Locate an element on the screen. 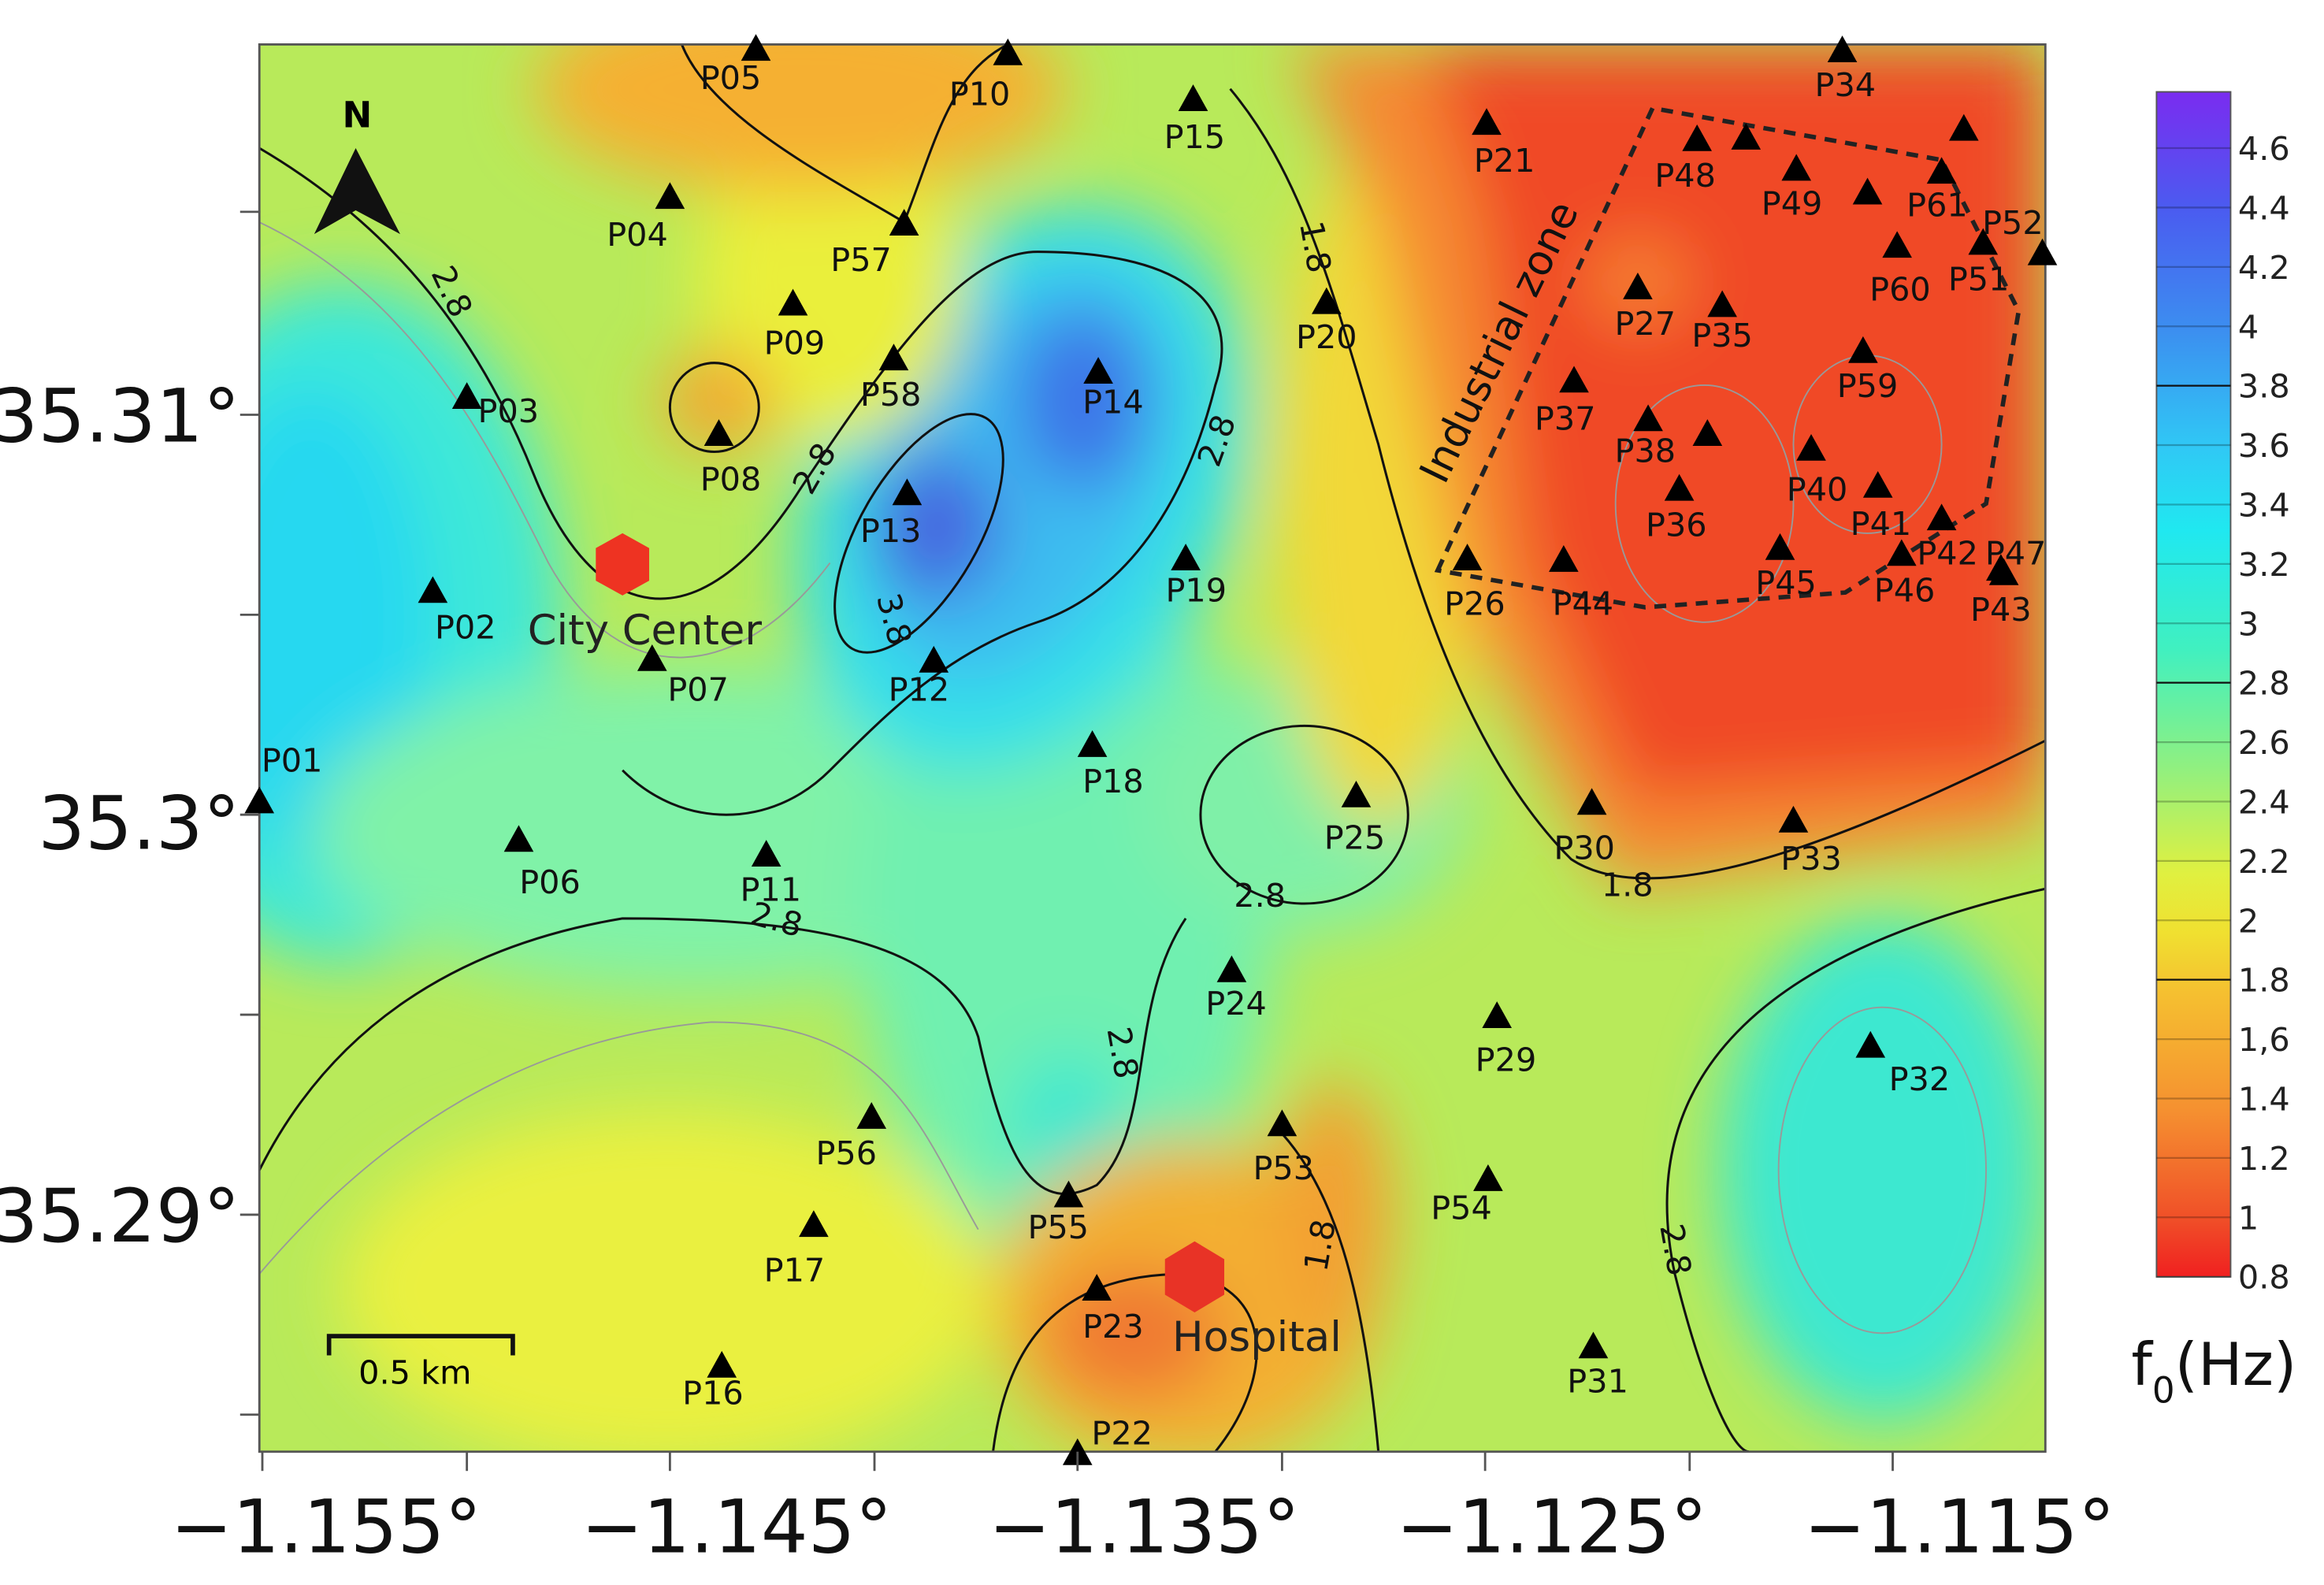 This screenshot has height=1585, width=2324. x-axis-label: −1.155° is located at coordinates (325, 1528).